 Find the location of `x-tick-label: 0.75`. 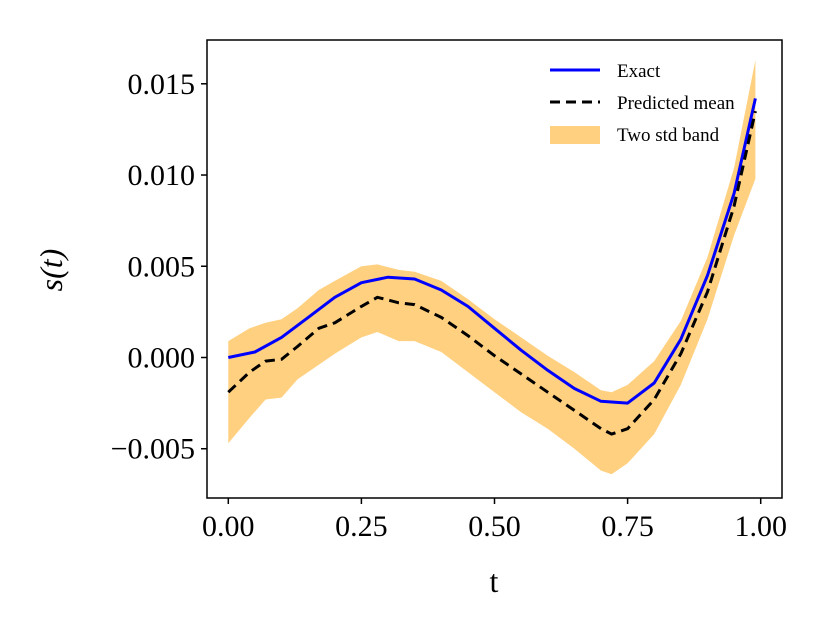

x-tick-label: 0.75 is located at coordinates (627, 526).